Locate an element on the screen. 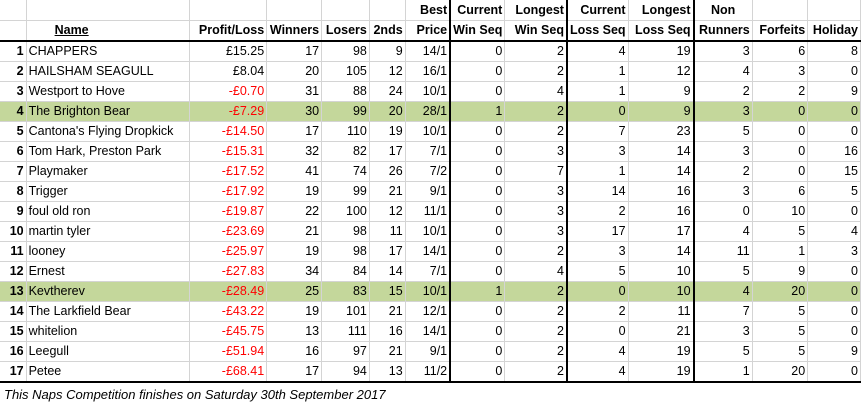  cell-position: 1 is located at coordinates (13, 51).